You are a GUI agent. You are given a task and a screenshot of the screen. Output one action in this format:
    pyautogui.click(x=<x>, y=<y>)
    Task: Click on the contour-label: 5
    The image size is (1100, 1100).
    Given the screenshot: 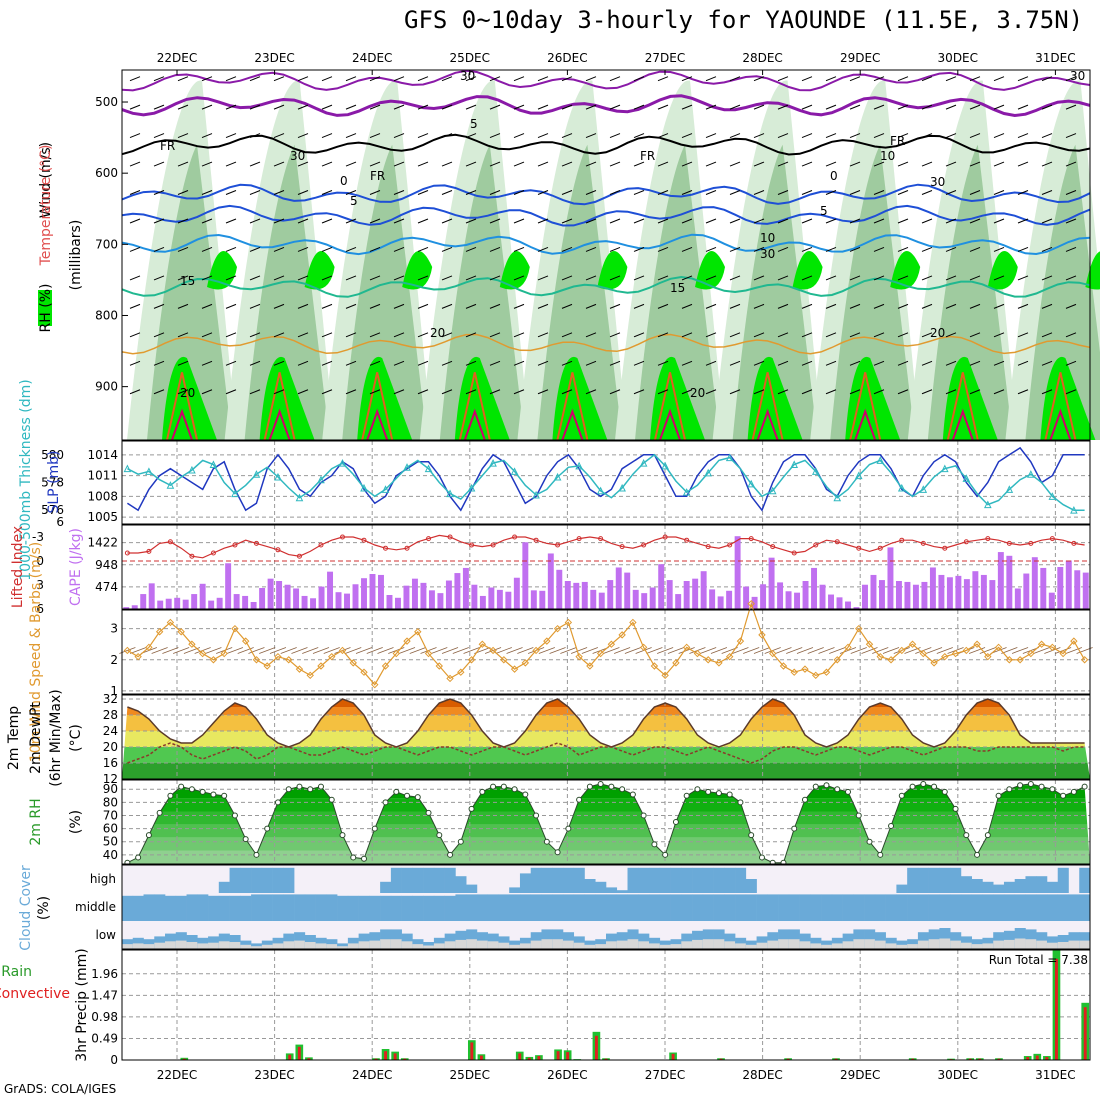 What is the action you would take?
    pyautogui.click(x=354, y=201)
    